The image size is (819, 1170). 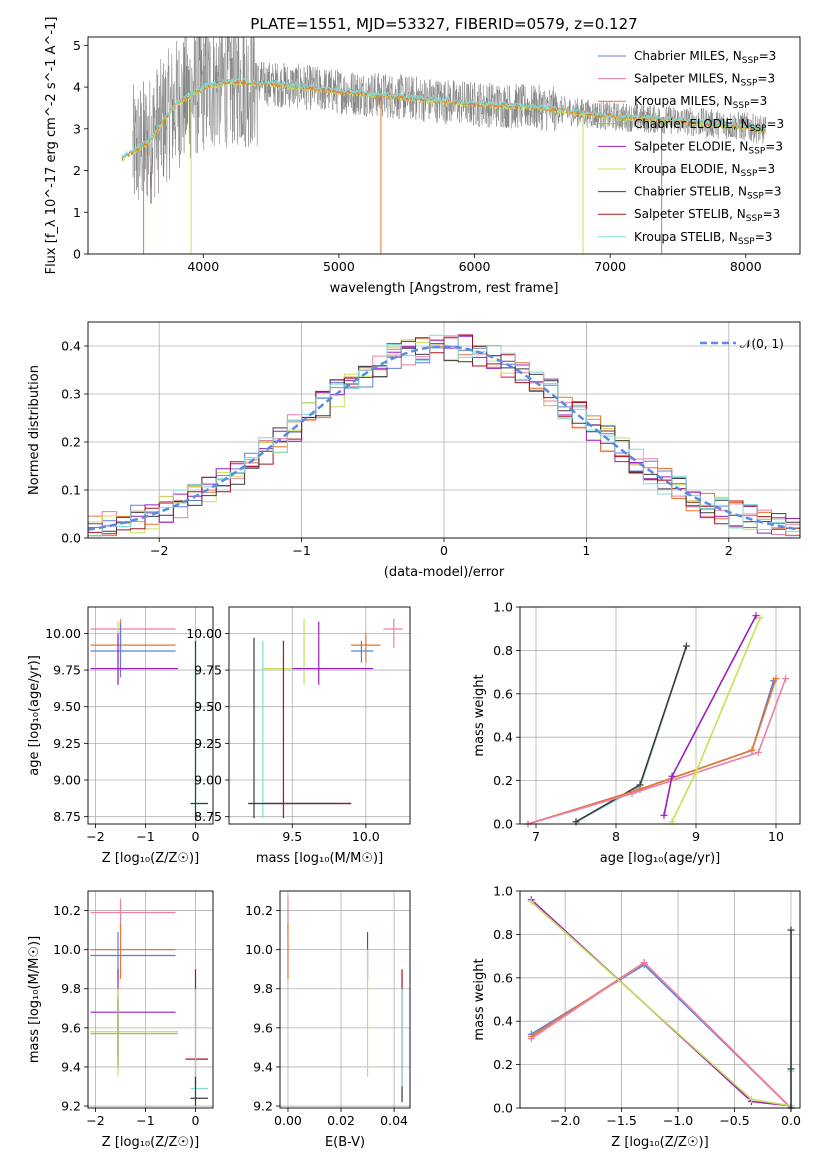 What do you see at coordinates (71, 490) in the screenshot?
I see `y-tick-label: 0.1` at bounding box center [71, 490].